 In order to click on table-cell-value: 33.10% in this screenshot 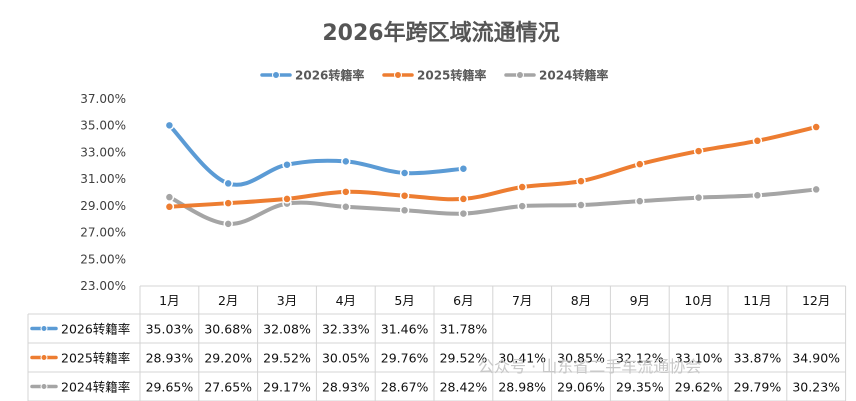, I will do `click(699, 358)`.